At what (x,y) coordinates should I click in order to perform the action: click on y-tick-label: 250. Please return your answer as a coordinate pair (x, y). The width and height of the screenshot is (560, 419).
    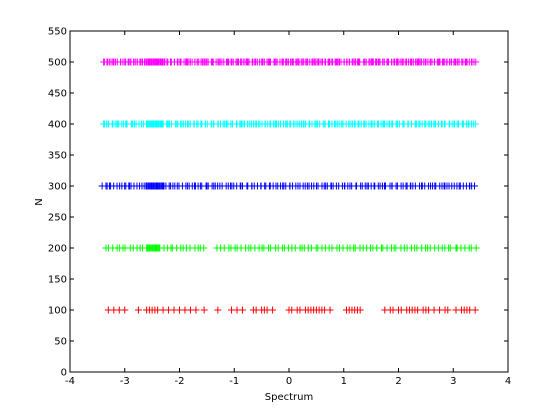
    Looking at the image, I should click on (57, 218).